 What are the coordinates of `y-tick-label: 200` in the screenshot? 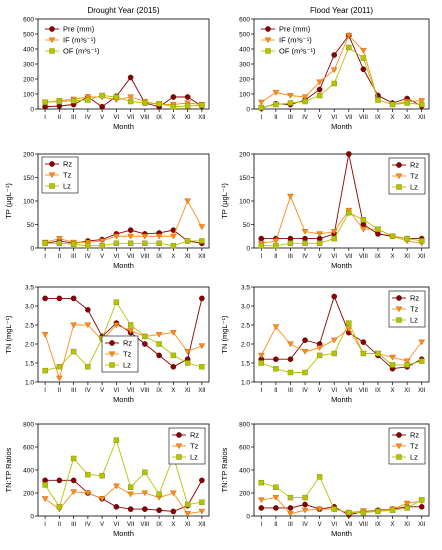 It's located at (28, 493).